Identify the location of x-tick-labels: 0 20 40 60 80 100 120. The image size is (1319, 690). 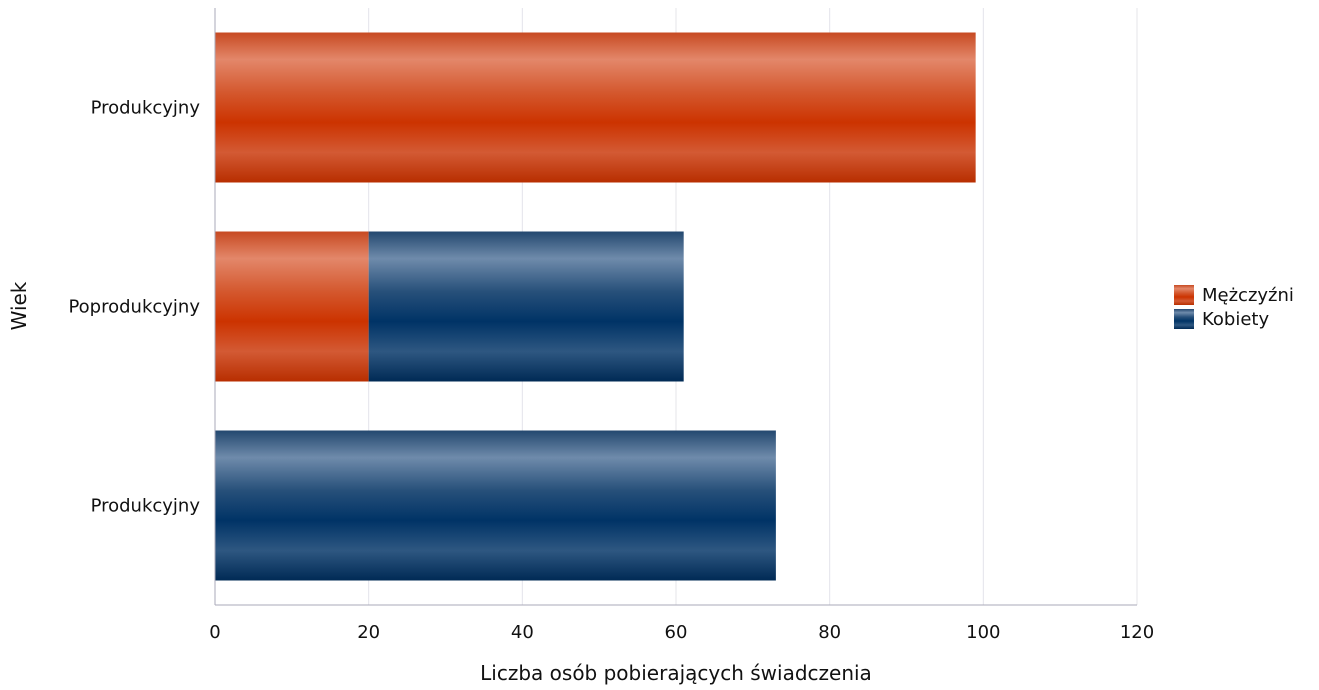
(681, 632).